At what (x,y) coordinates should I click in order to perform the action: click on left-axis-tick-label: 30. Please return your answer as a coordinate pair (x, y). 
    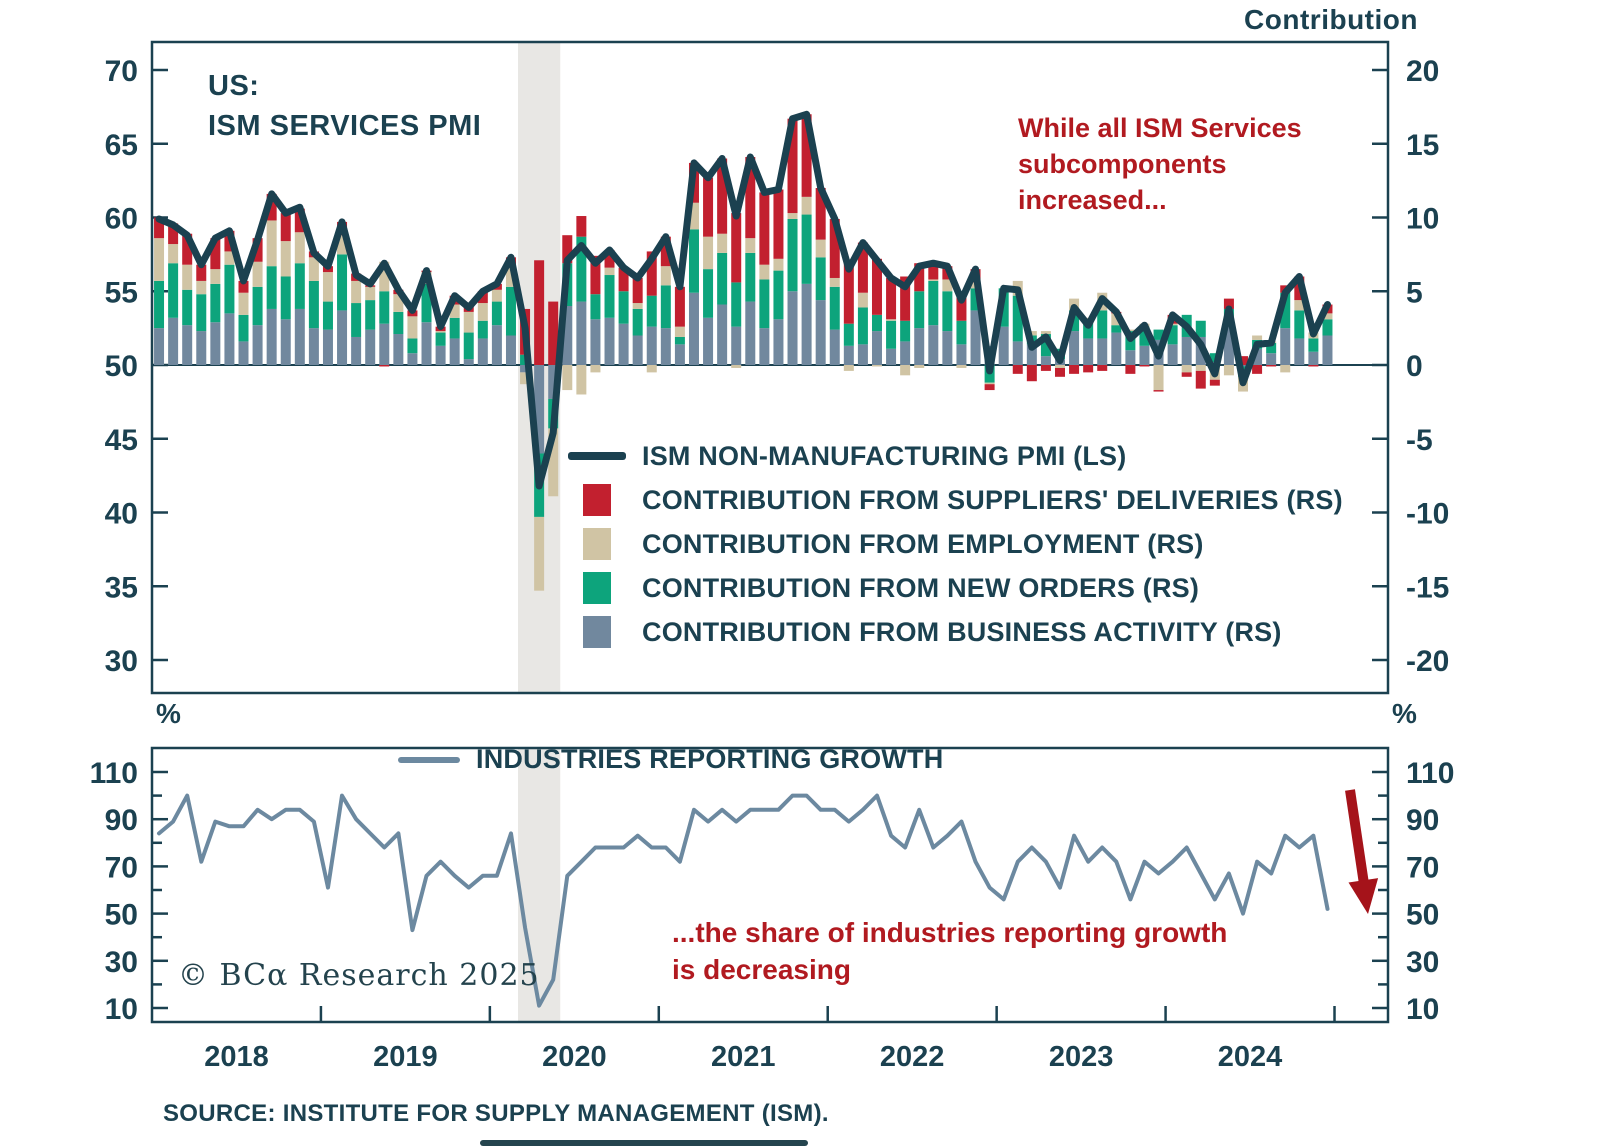
    Looking at the image, I should click on (121, 661).